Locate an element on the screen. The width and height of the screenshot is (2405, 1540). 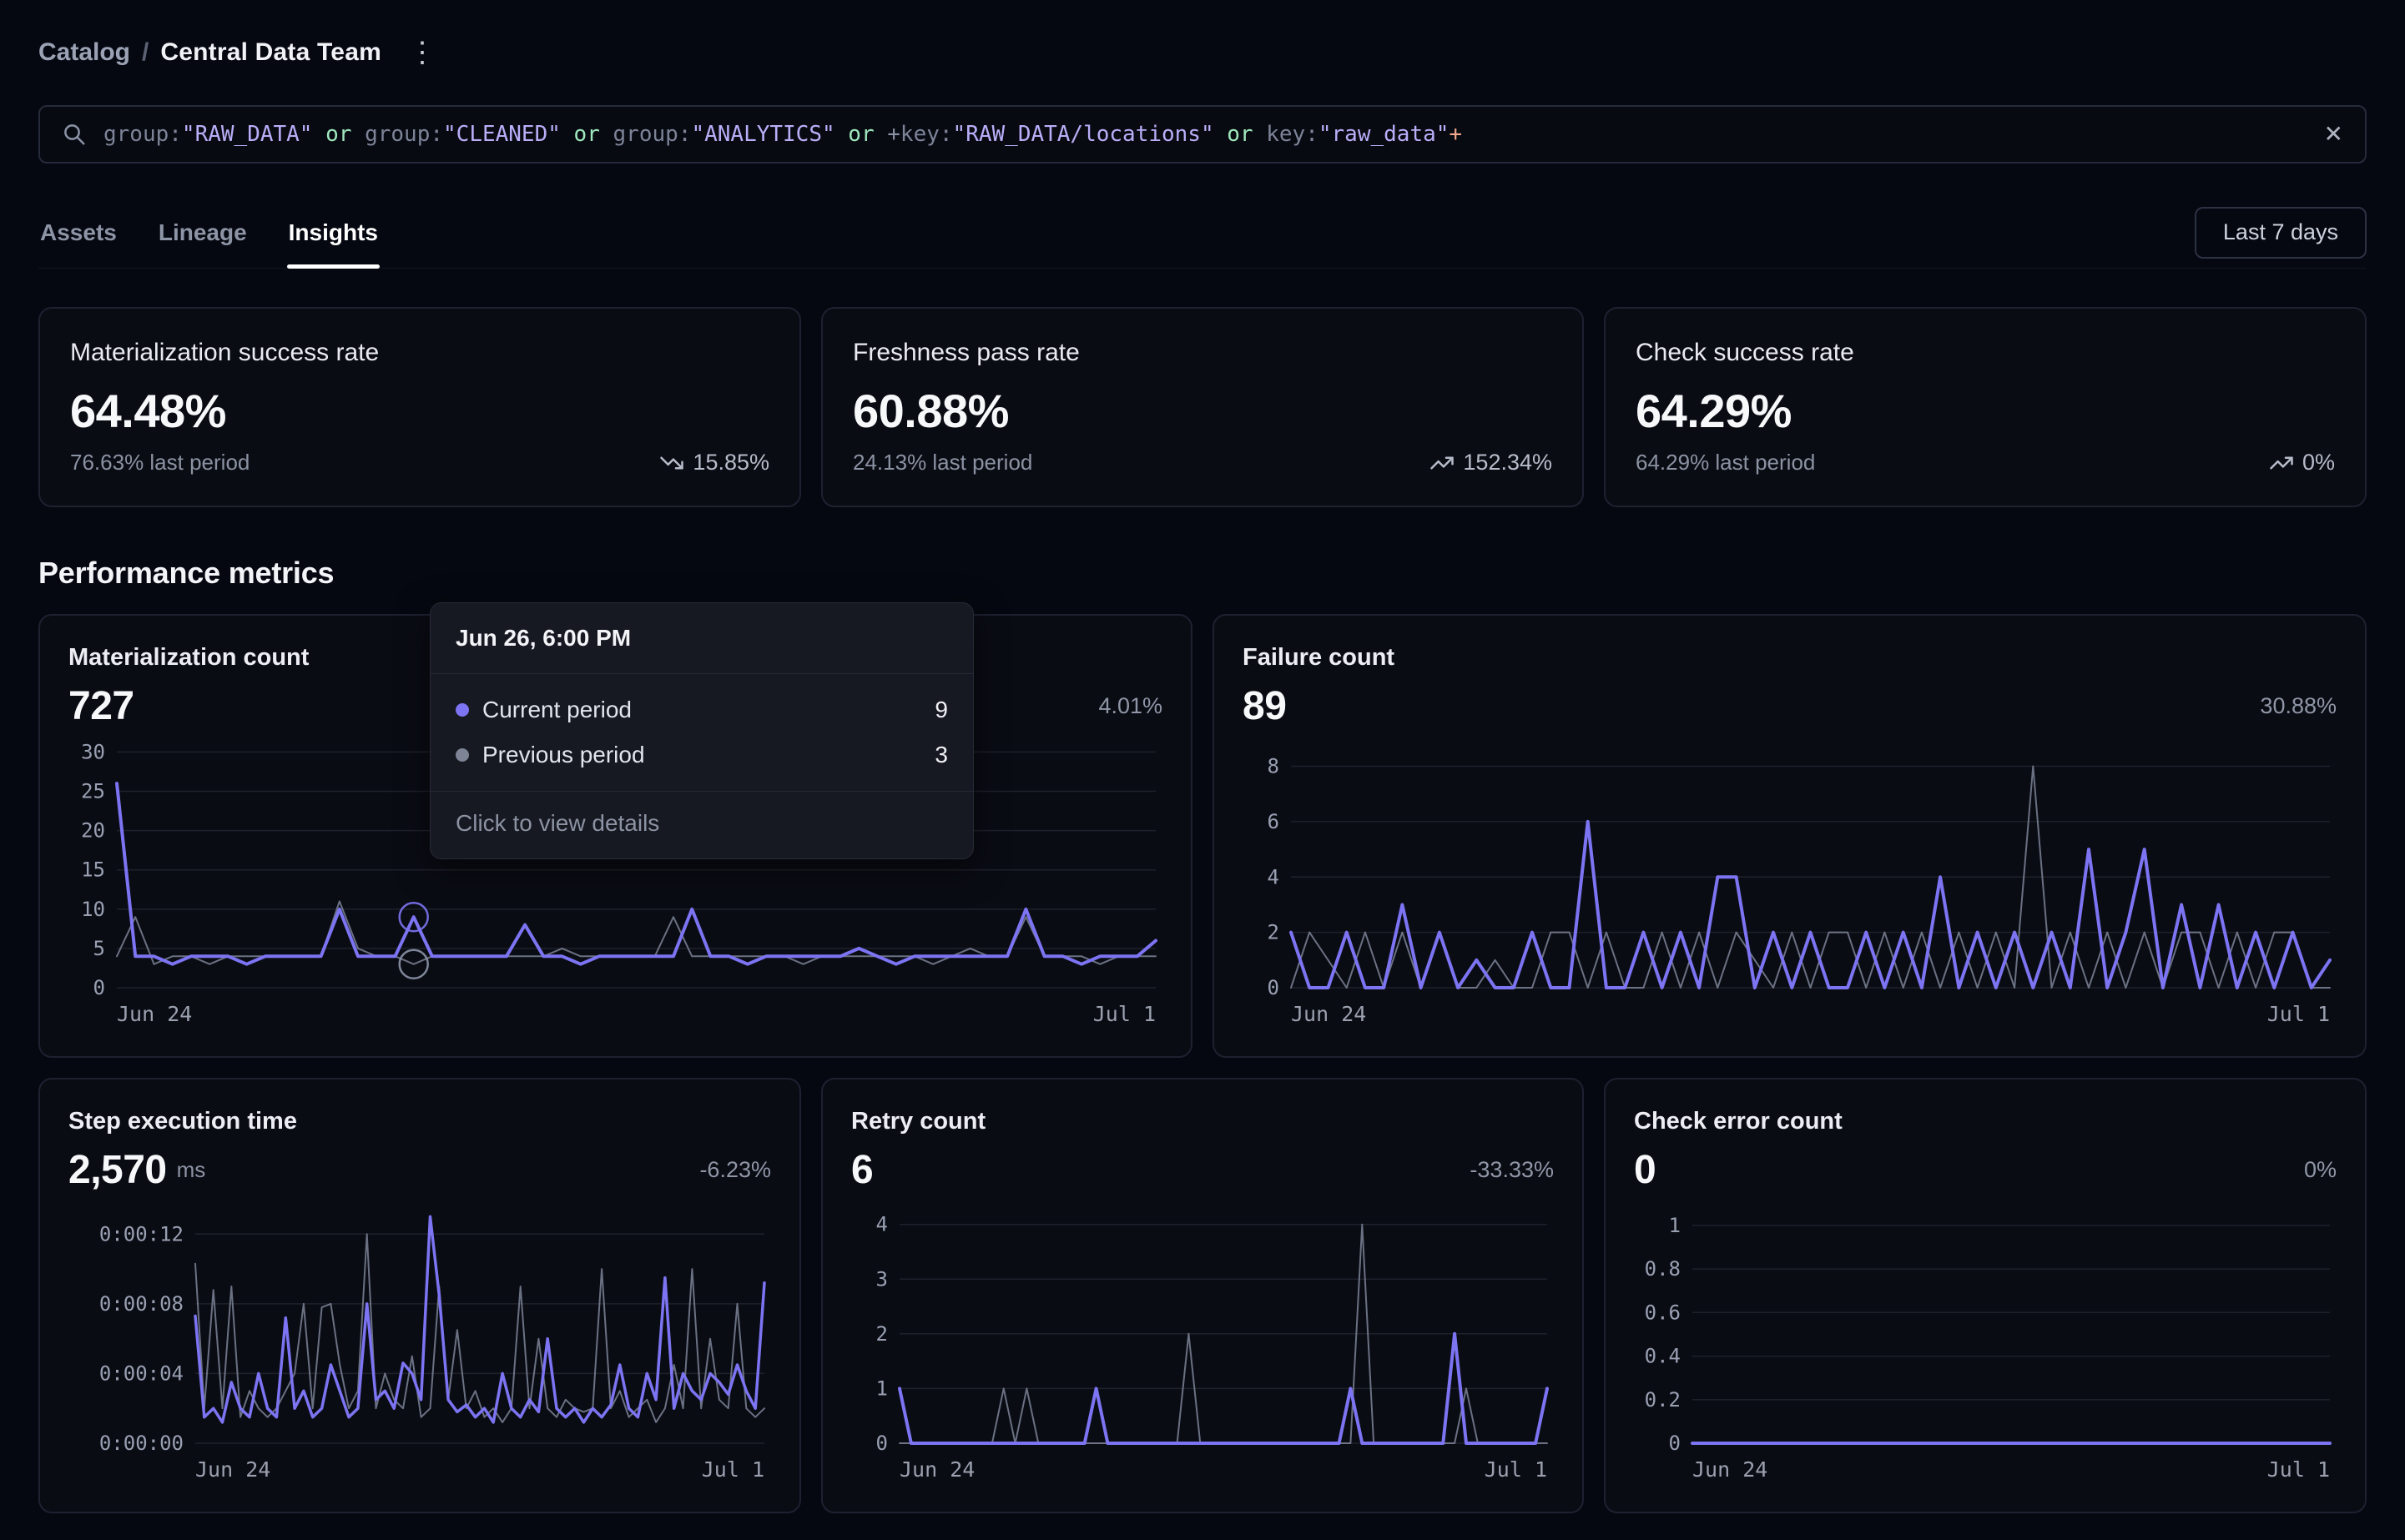
svg-text: 3 is located at coordinates (882, 1279).